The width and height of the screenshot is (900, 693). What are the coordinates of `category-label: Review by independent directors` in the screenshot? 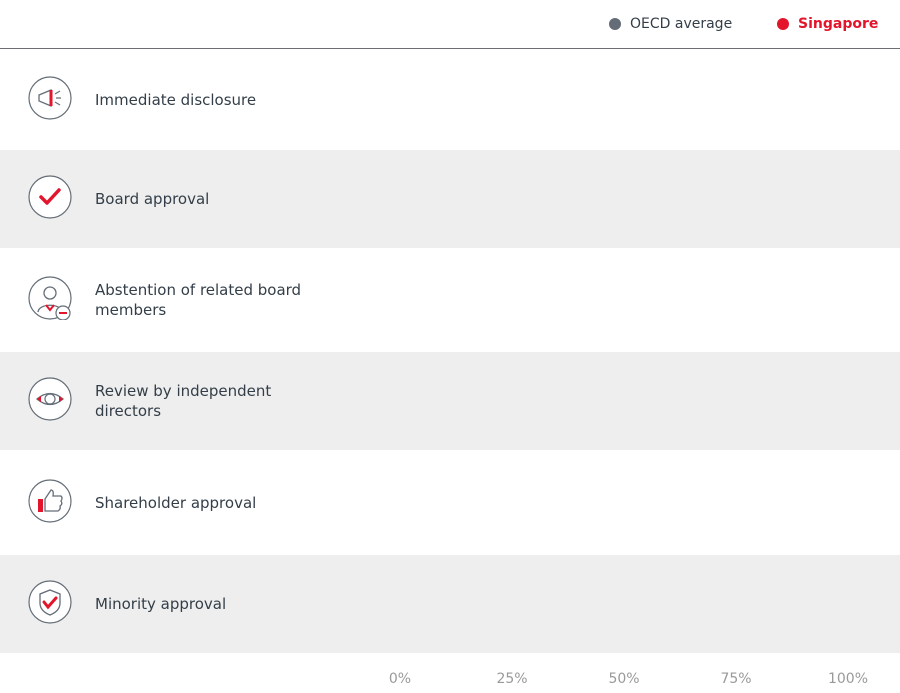 It's located at (183, 401).